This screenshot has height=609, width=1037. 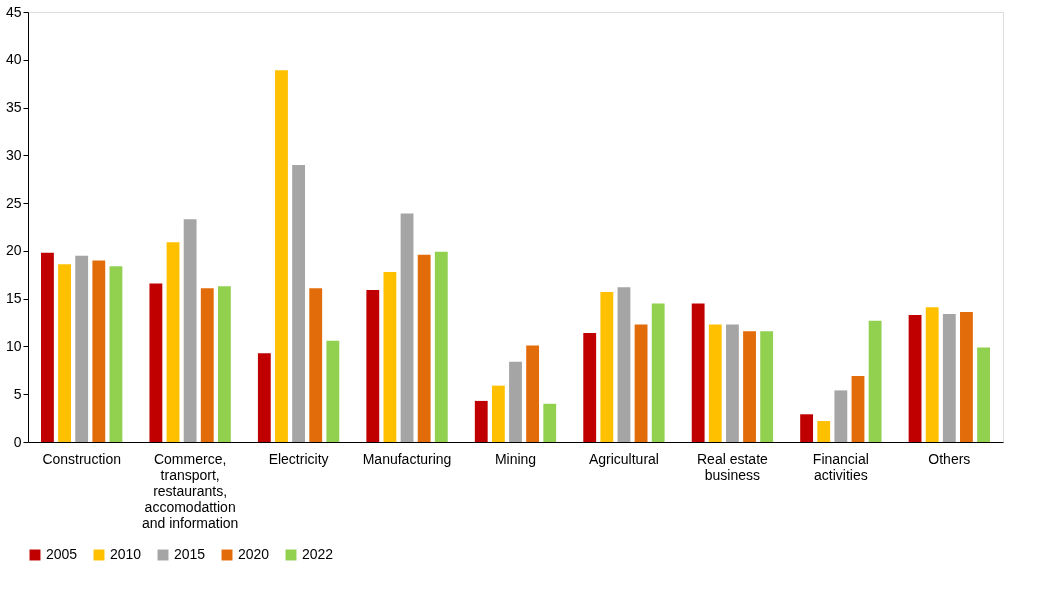 I want to click on y-tick-label: 35, so click(x=13, y=107).